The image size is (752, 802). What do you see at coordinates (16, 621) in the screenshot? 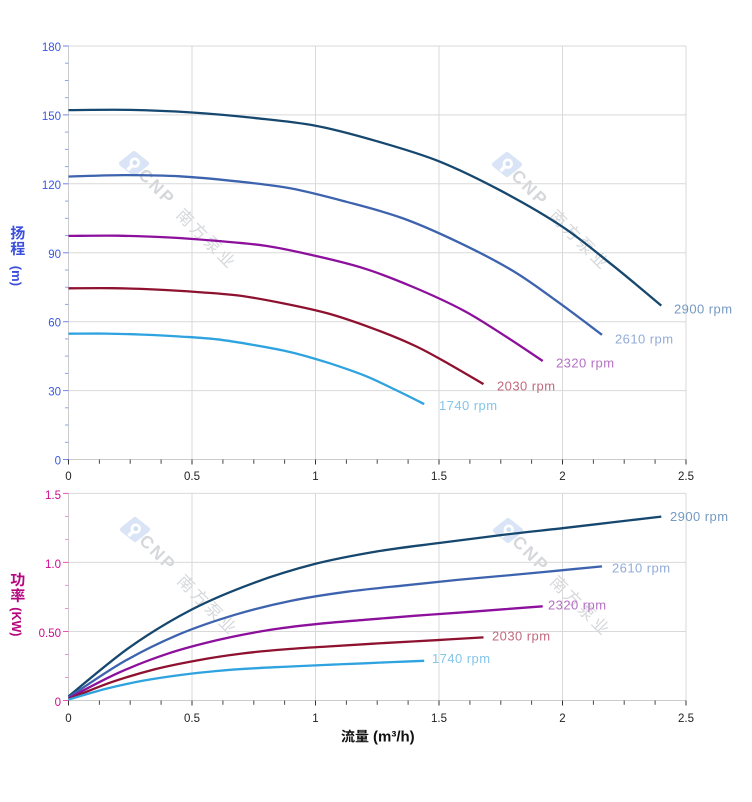
I see `svg-text: (KW)` at bounding box center [16, 621].